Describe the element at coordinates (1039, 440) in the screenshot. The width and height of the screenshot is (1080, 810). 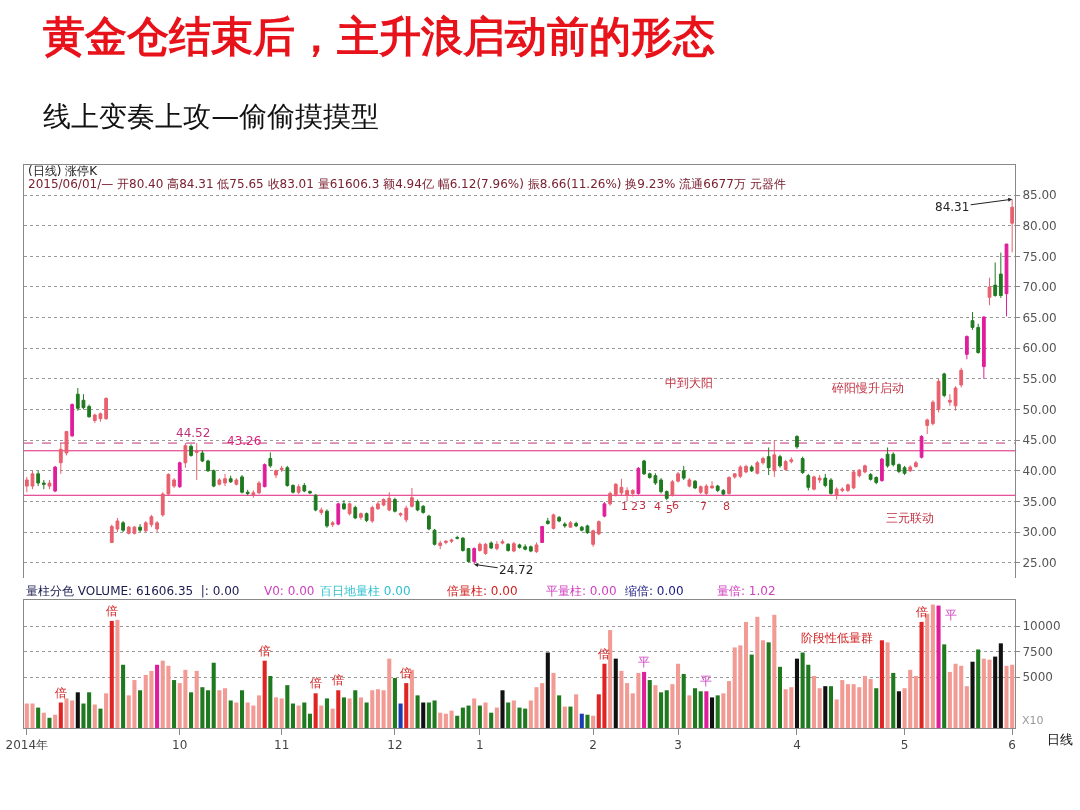
I see `y-tick-label: 45.00` at that location.